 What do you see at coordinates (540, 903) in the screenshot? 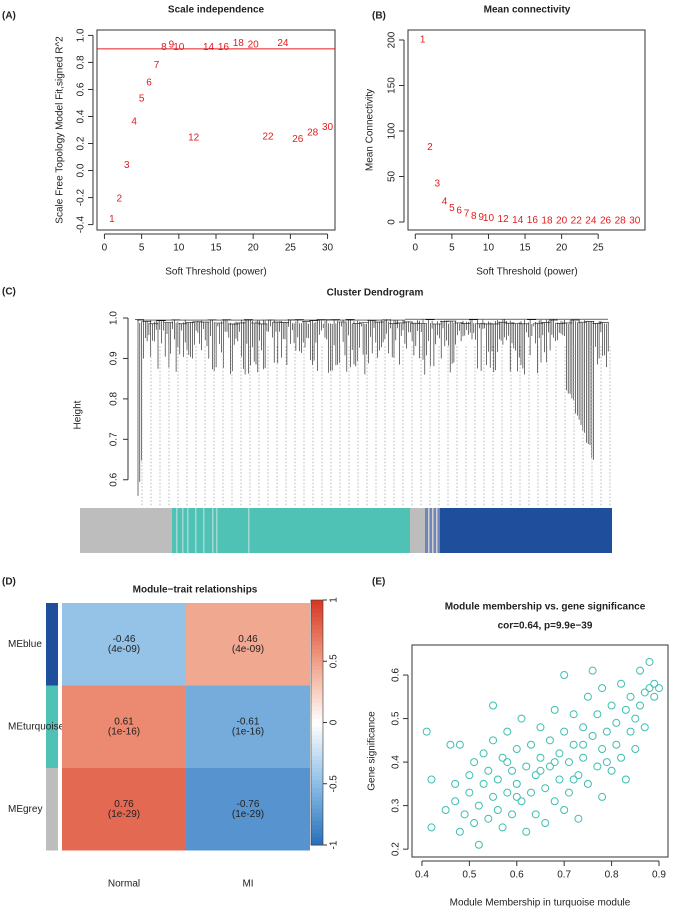
I see `x-axis-label: Module Membership in turquoise module` at bounding box center [540, 903].